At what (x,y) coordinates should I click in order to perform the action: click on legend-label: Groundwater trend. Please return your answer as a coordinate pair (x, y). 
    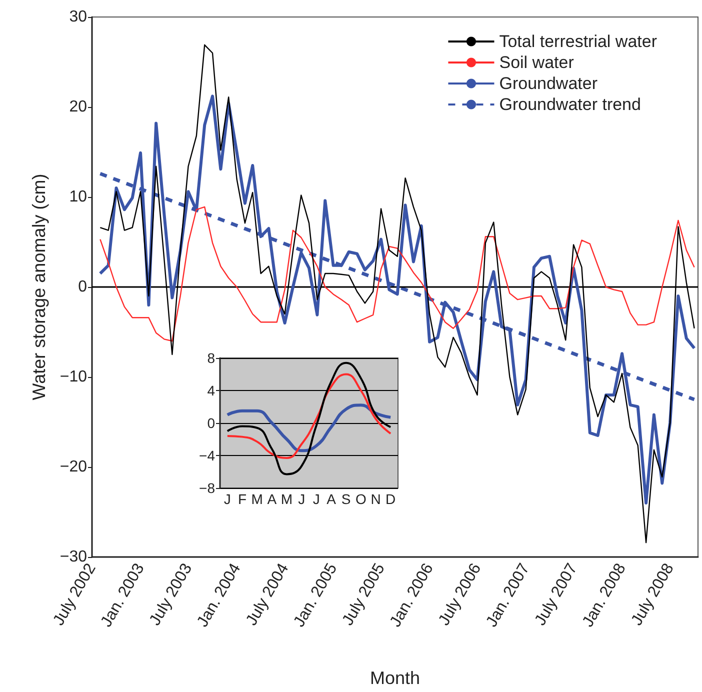
    Looking at the image, I should click on (570, 104).